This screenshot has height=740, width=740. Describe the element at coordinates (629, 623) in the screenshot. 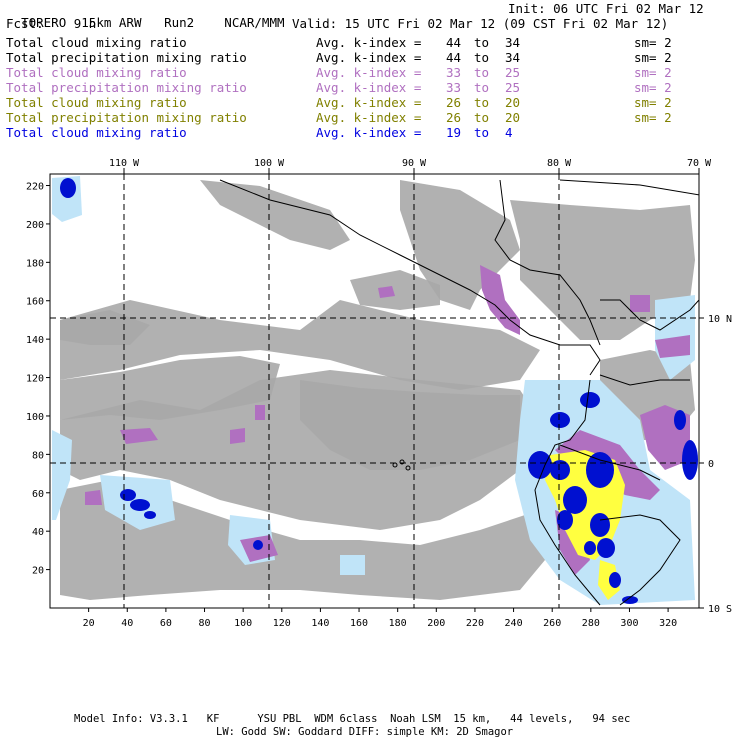

I see `x-tick-label: 300` at that location.